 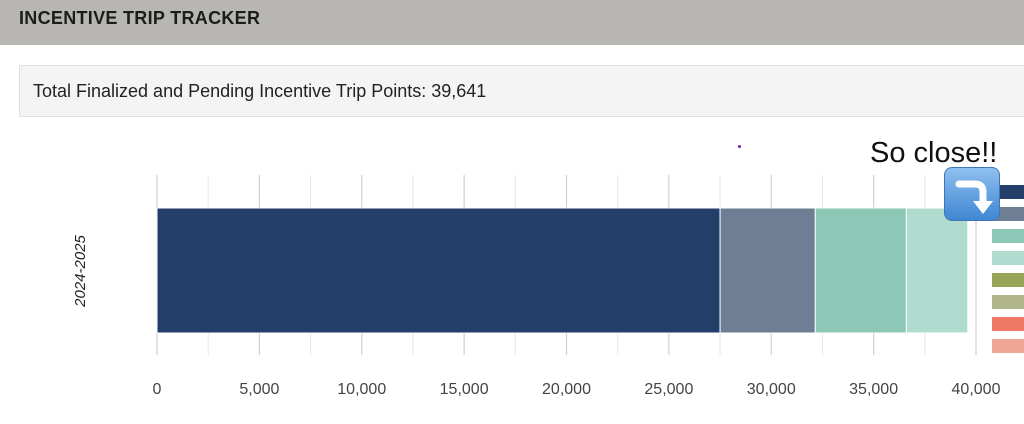 What do you see at coordinates (976, 389) in the screenshot?
I see `x-tick-label: 40,000` at bounding box center [976, 389].